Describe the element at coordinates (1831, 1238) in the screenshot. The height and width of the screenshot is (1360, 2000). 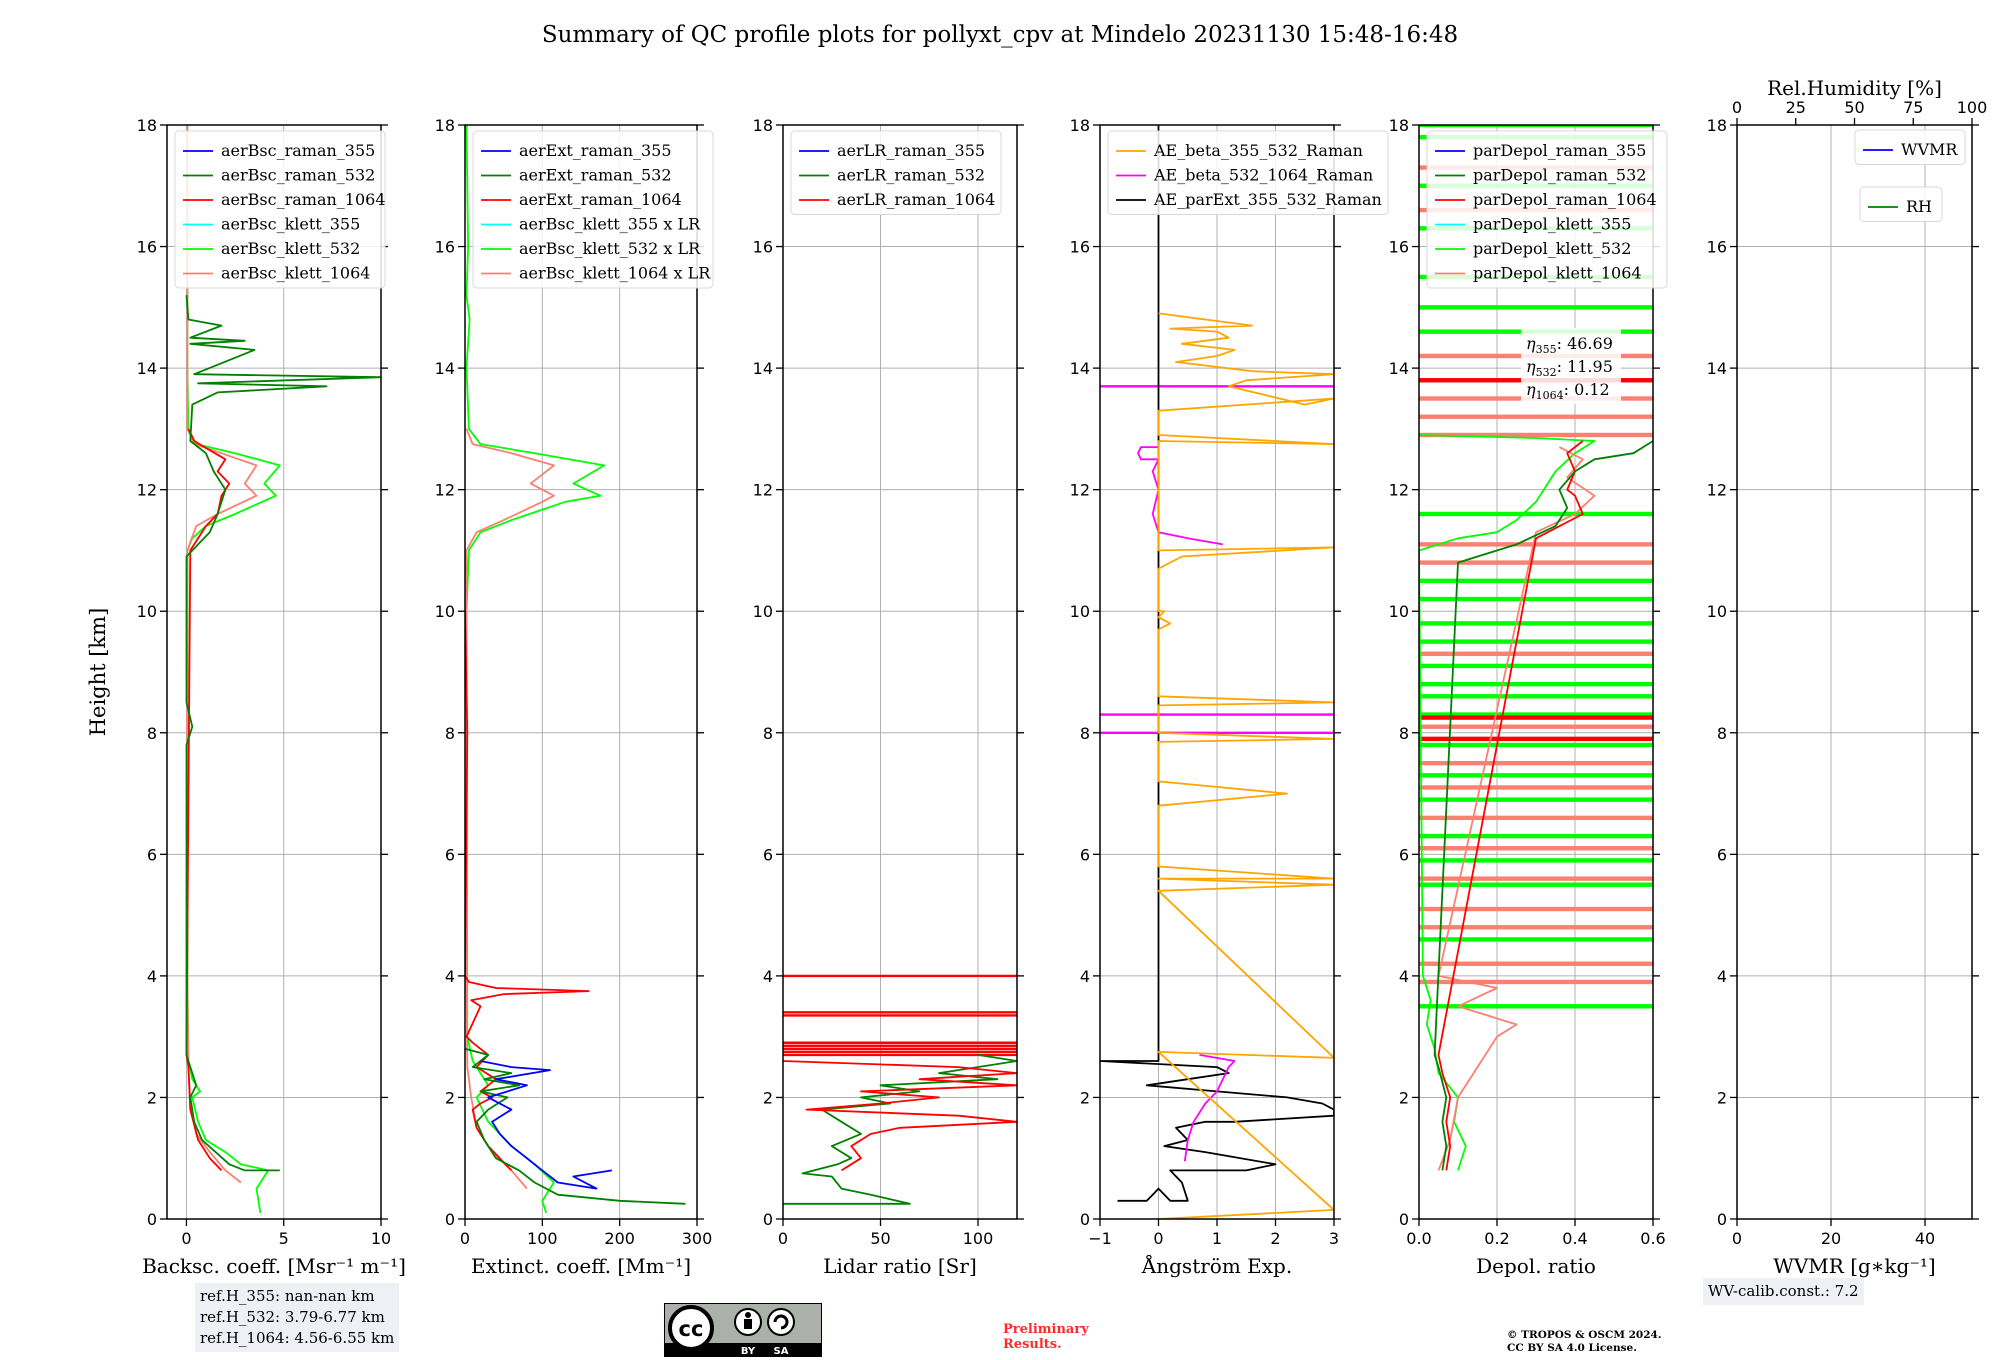
I see `x-tick-label: 20` at that location.